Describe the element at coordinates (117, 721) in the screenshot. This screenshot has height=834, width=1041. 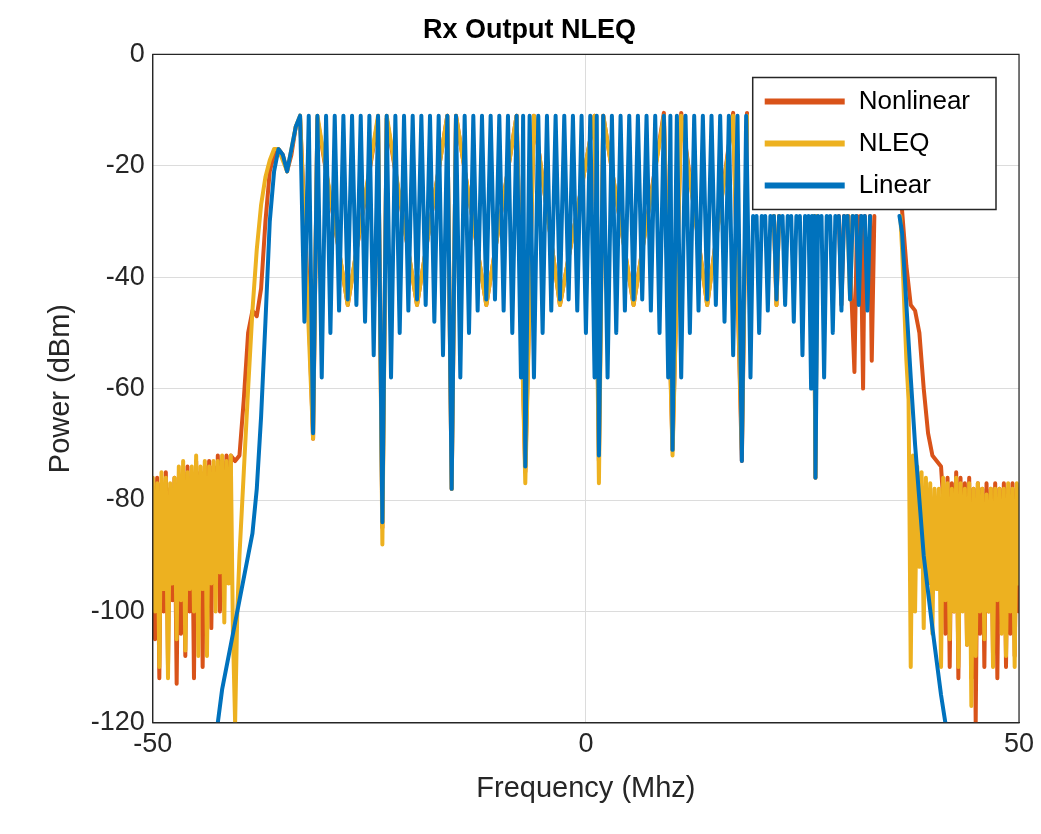
I see `y-tick-label: -120` at that location.